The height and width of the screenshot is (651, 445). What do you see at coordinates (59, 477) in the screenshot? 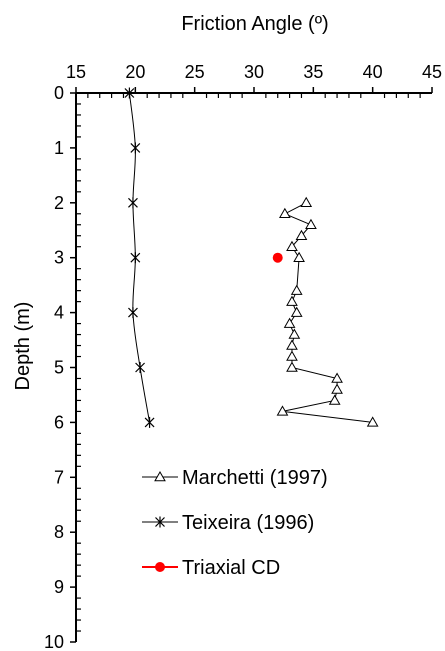
I see `y-tick-label: 7` at bounding box center [59, 477].